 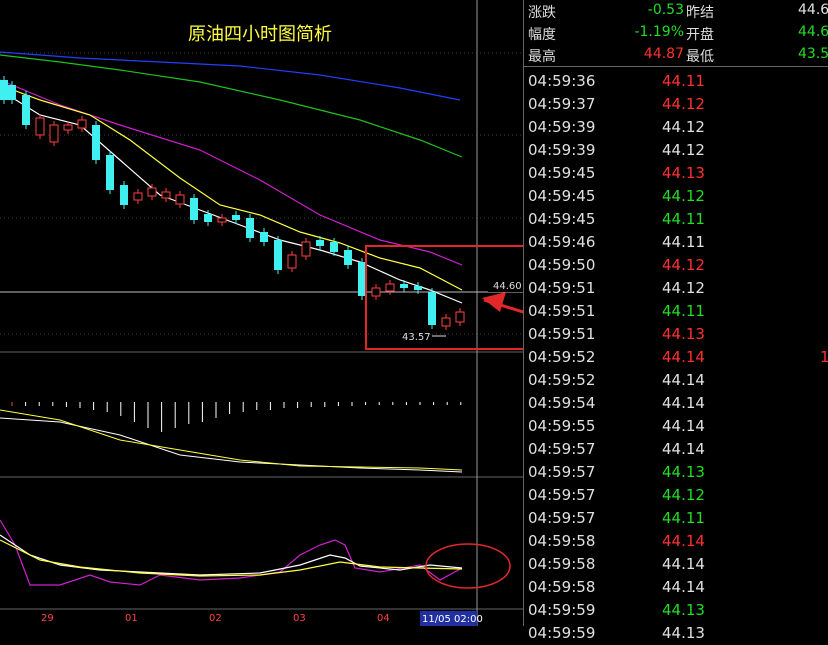 I want to click on quote-row: 幅度 -1.19% 开盘 44.6, so click(x=676, y=33).